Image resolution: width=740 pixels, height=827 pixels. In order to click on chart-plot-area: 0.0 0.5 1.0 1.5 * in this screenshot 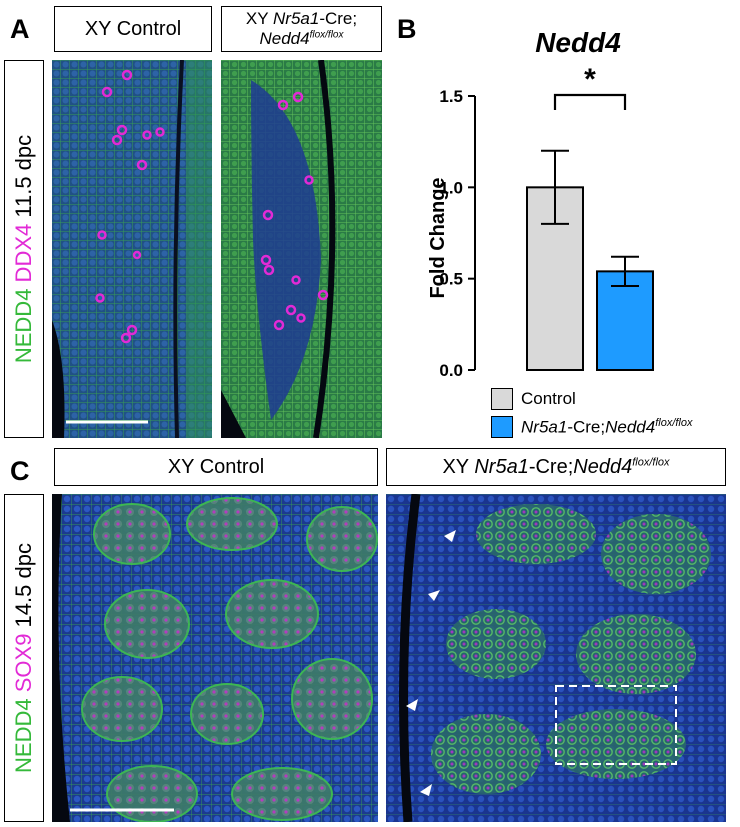, I will do `click(546, 221)`.